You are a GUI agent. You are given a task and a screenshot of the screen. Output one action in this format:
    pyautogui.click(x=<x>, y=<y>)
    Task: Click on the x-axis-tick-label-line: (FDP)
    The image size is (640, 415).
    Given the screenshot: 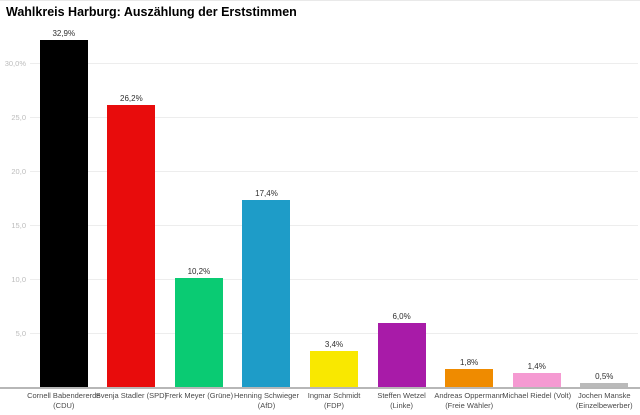 What is the action you would take?
    pyautogui.click(x=334, y=405)
    